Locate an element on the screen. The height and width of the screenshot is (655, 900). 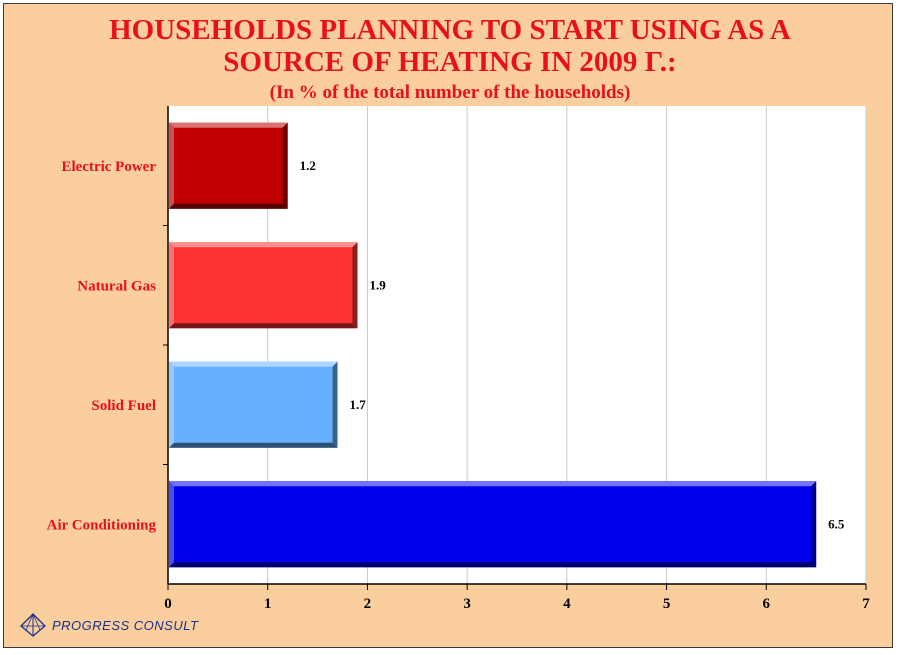
bar-natural-gas is located at coordinates (263, 285).